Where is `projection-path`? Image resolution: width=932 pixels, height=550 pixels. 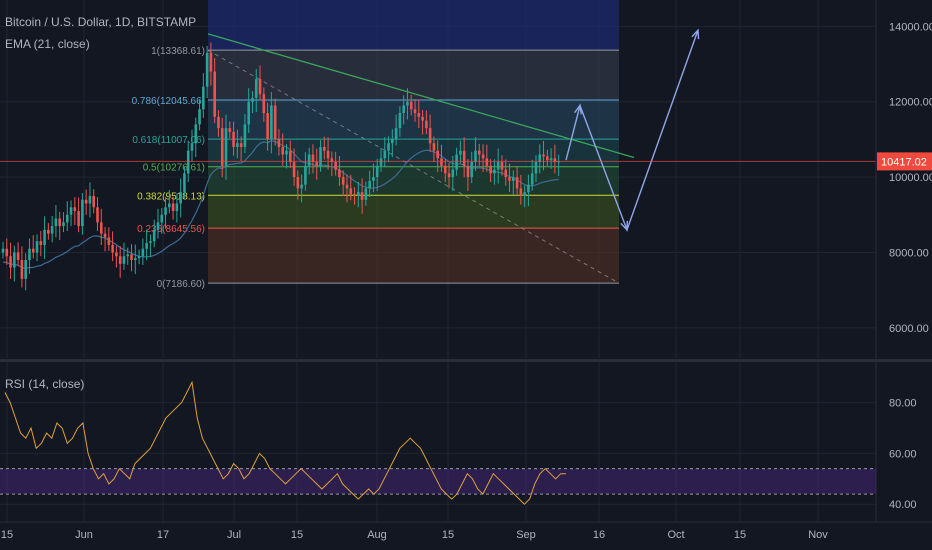
projection-path is located at coordinates (632, 130).